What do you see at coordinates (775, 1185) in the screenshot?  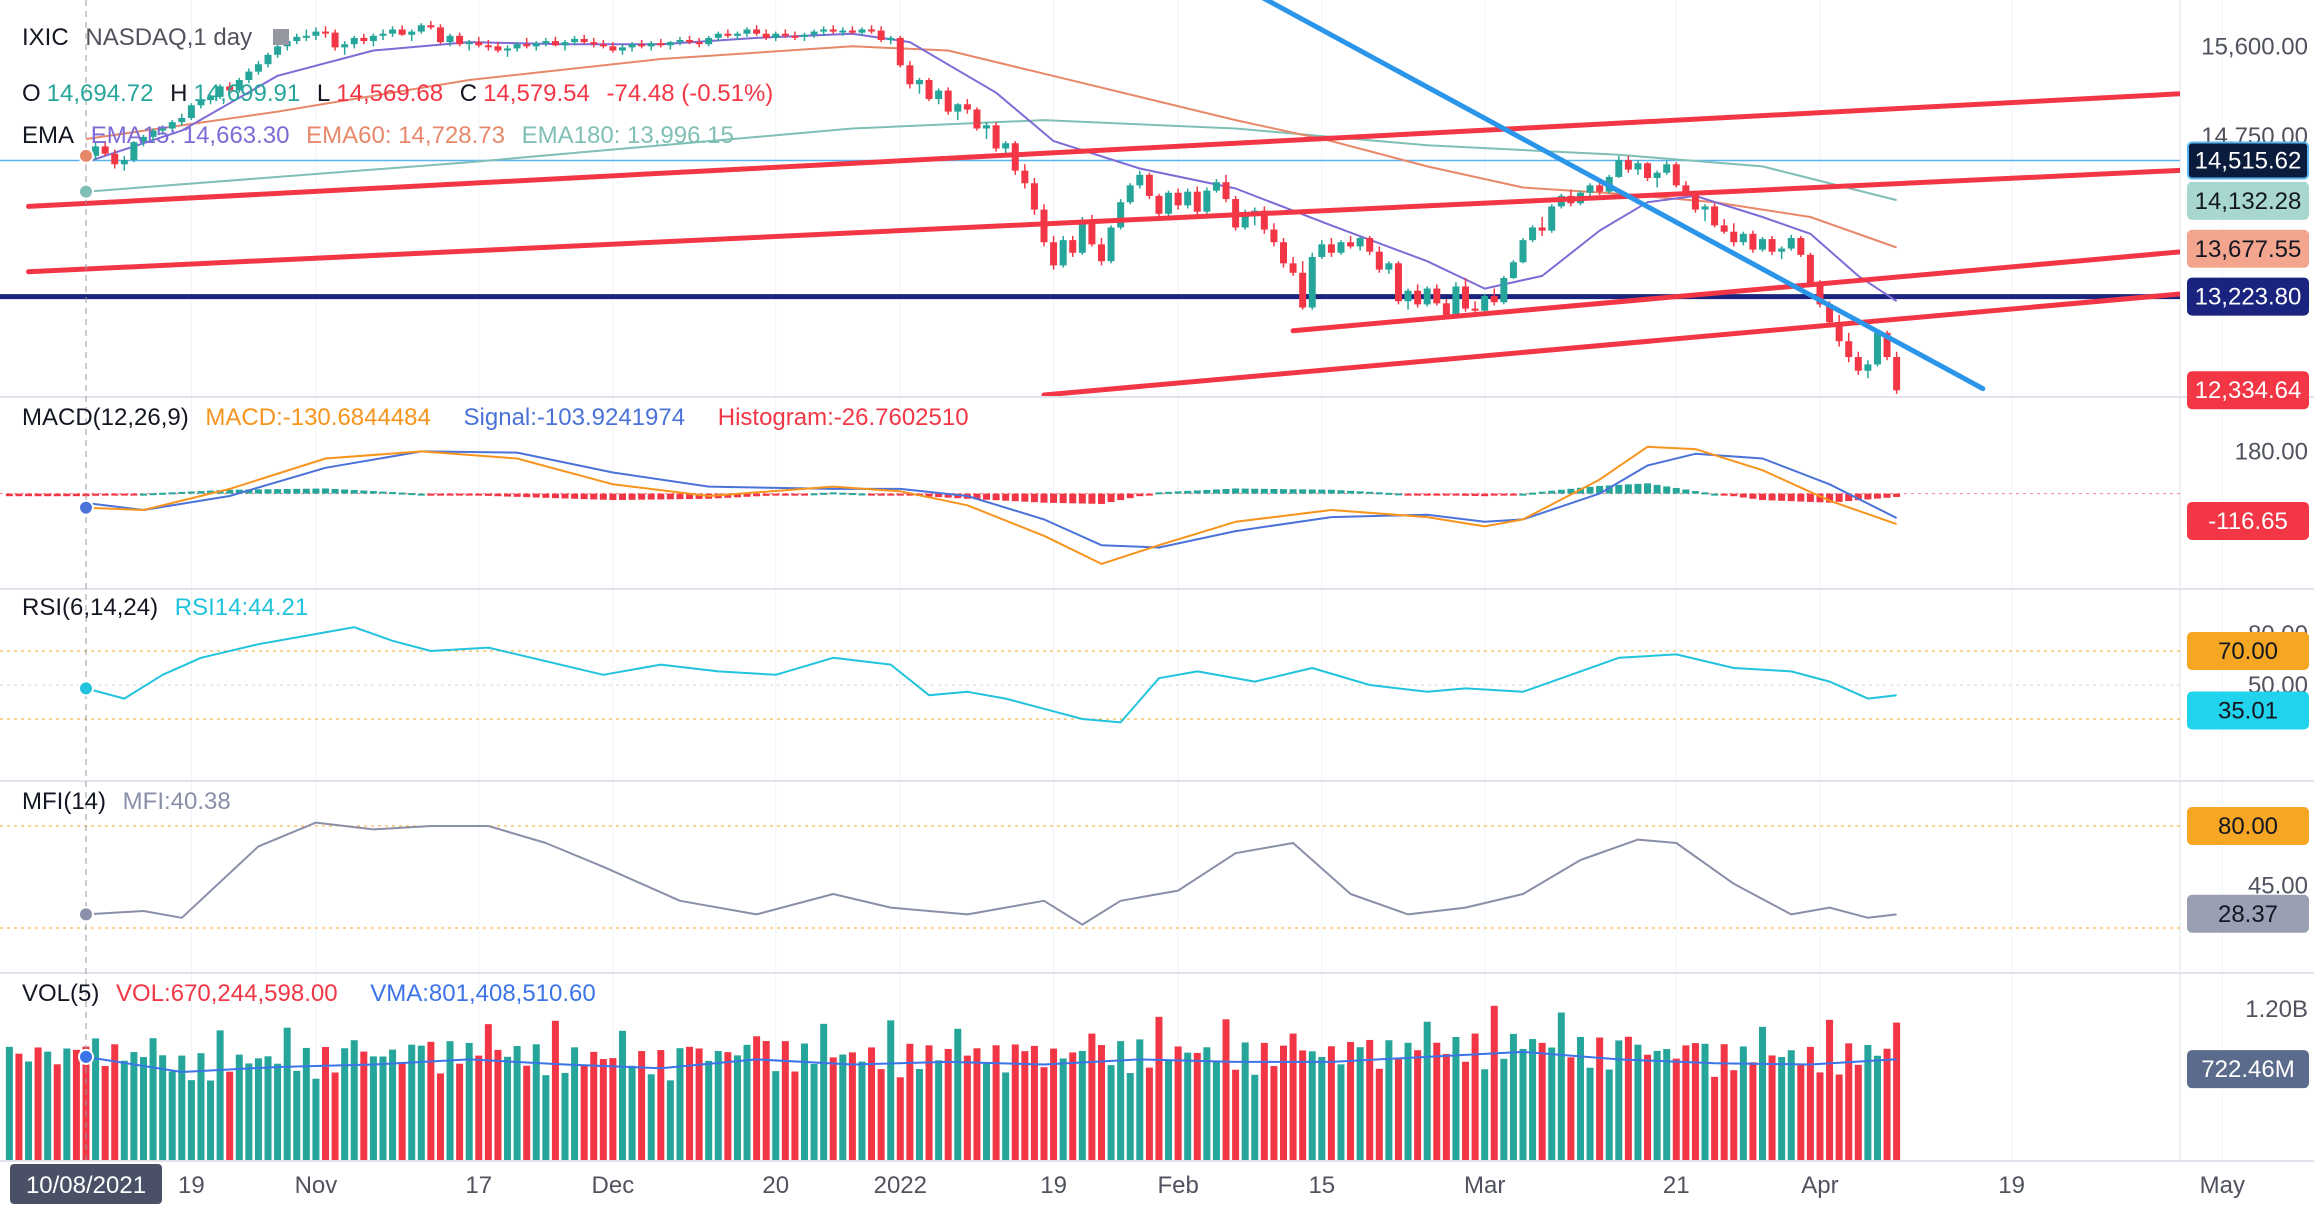 I see `time-axis-label: 20` at bounding box center [775, 1185].